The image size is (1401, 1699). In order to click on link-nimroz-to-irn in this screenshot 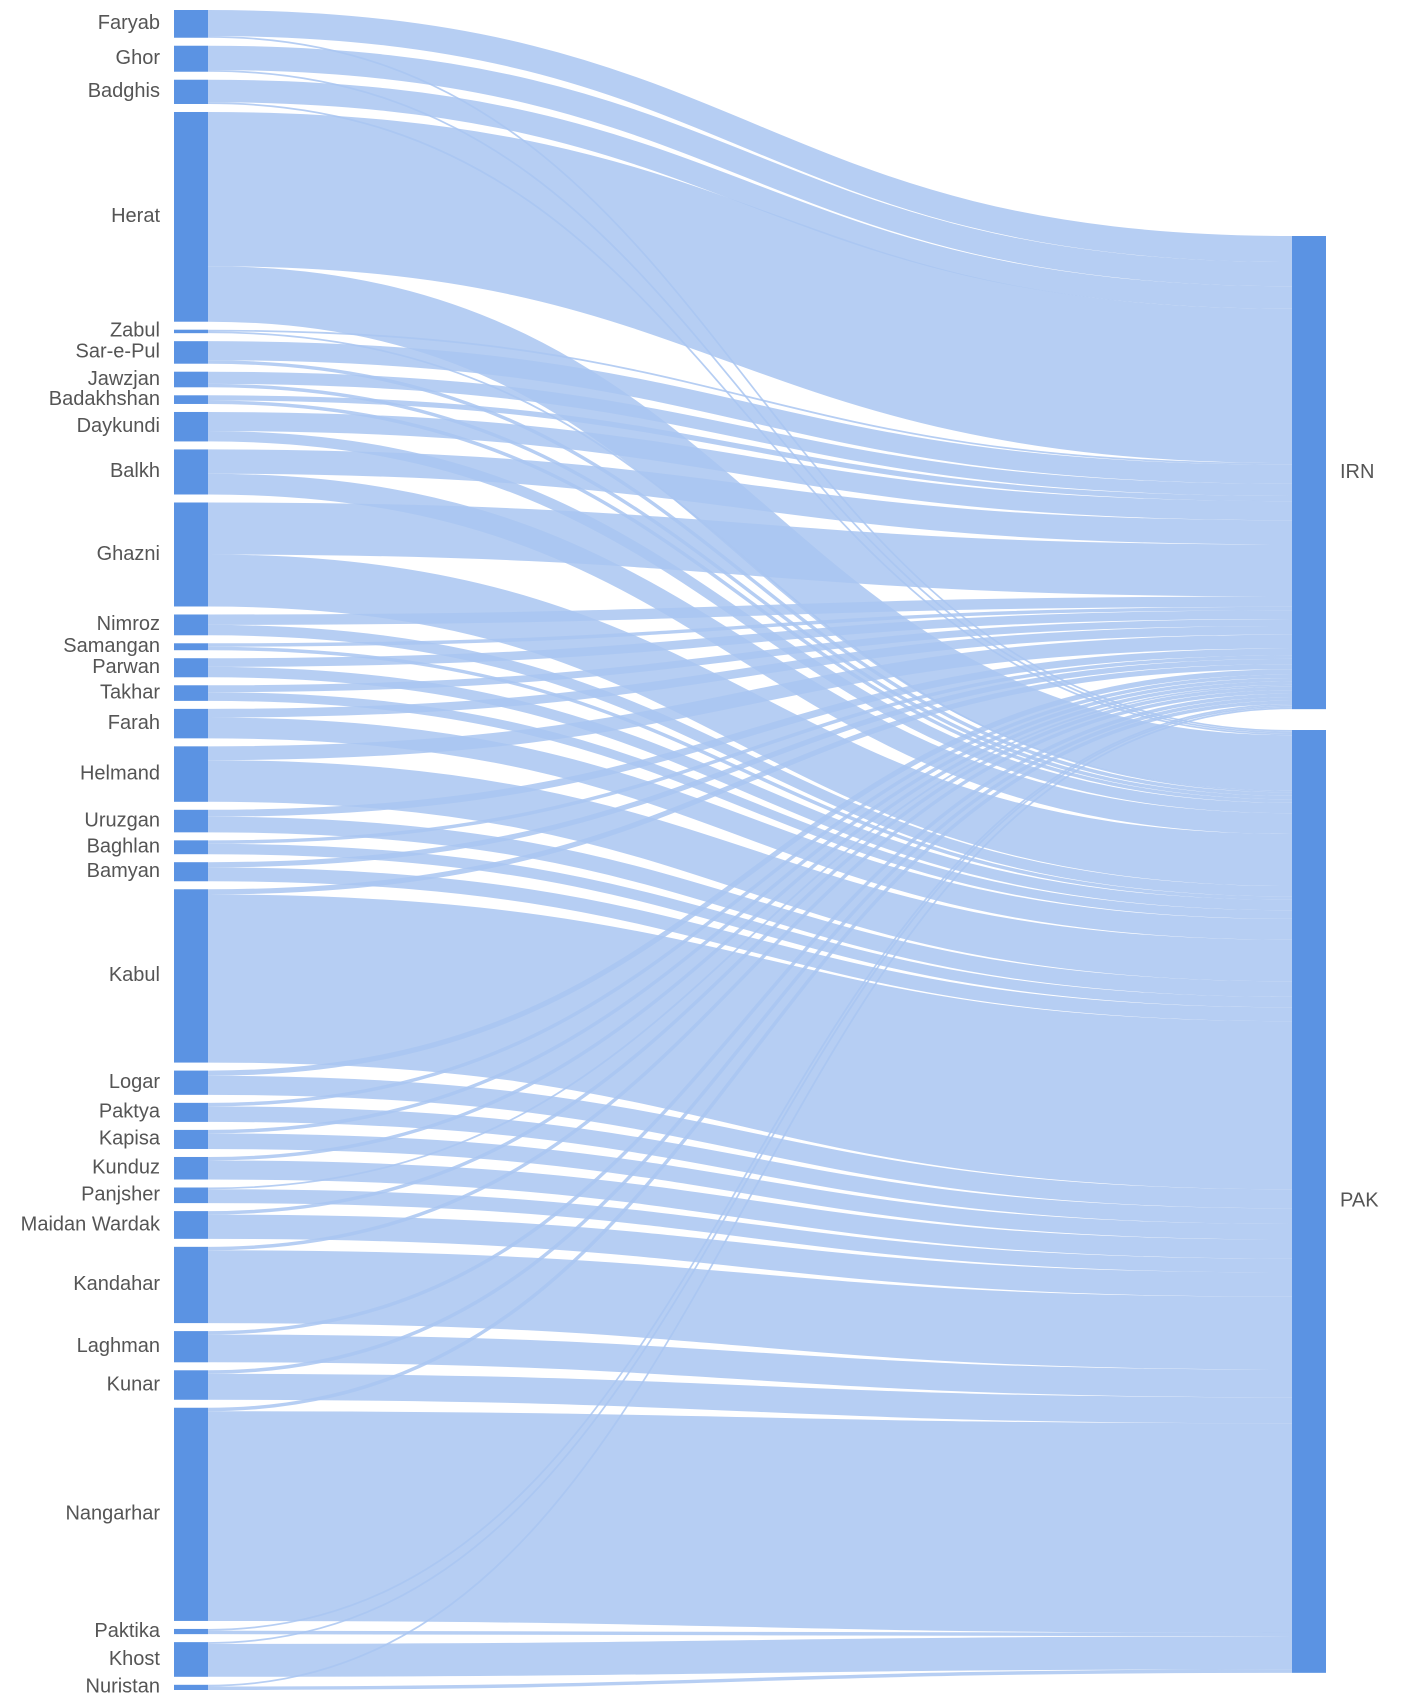, I will do `click(750, 610)`.